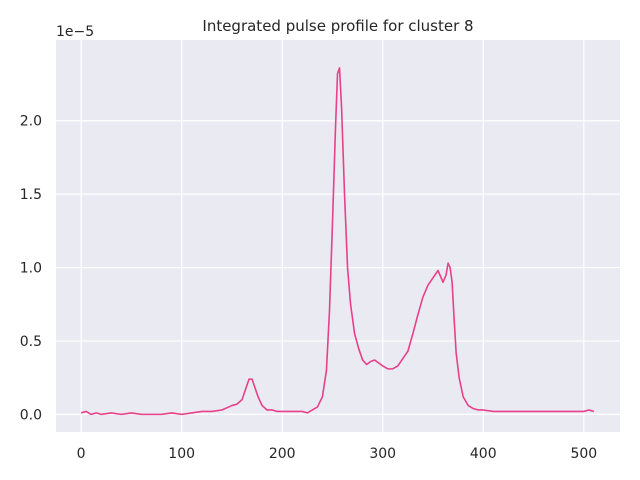  I want to click on x-tick-label: 200, so click(282, 454).